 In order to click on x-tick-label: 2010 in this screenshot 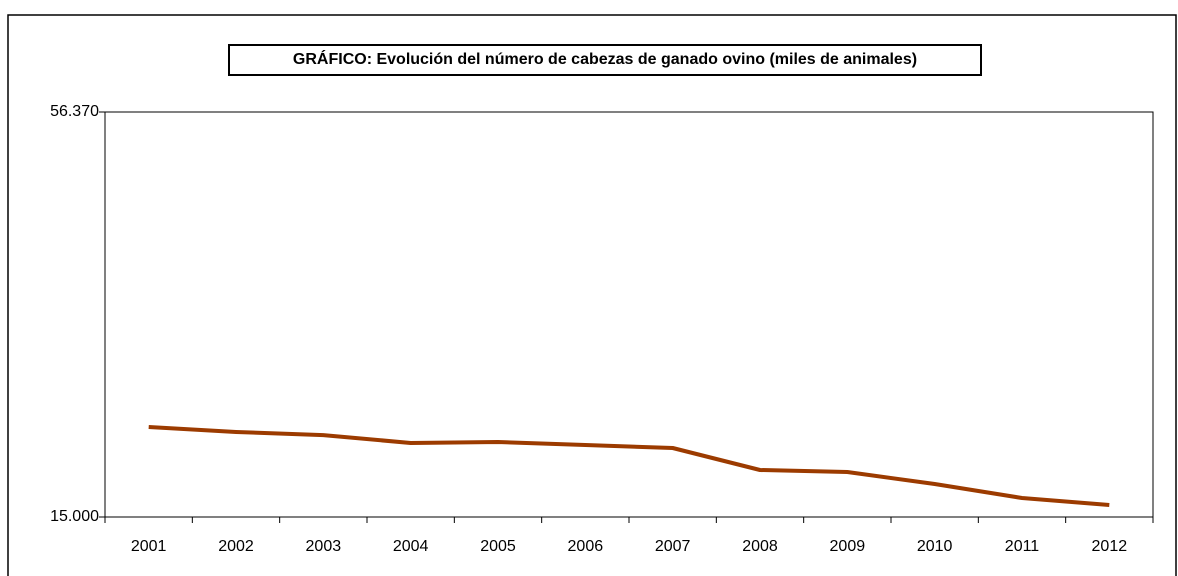, I will do `click(935, 546)`.